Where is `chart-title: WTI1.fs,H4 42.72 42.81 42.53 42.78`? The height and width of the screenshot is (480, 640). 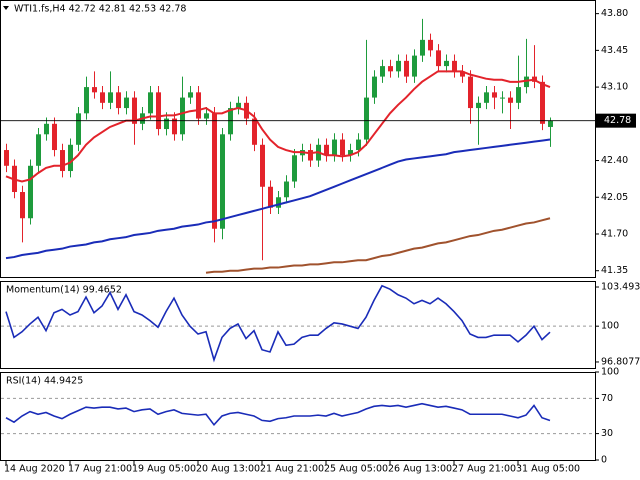 chart-title: WTI1.fs,H4 42.72 42.81 42.53 42.78 is located at coordinates (100, 9).